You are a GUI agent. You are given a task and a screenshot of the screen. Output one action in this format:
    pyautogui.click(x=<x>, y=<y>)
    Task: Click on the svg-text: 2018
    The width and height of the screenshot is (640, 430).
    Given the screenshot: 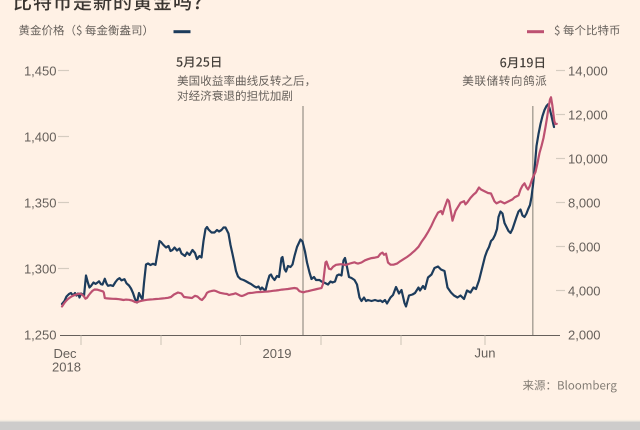 What is the action you would take?
    pyautogui.click(x=66, y=367)
    